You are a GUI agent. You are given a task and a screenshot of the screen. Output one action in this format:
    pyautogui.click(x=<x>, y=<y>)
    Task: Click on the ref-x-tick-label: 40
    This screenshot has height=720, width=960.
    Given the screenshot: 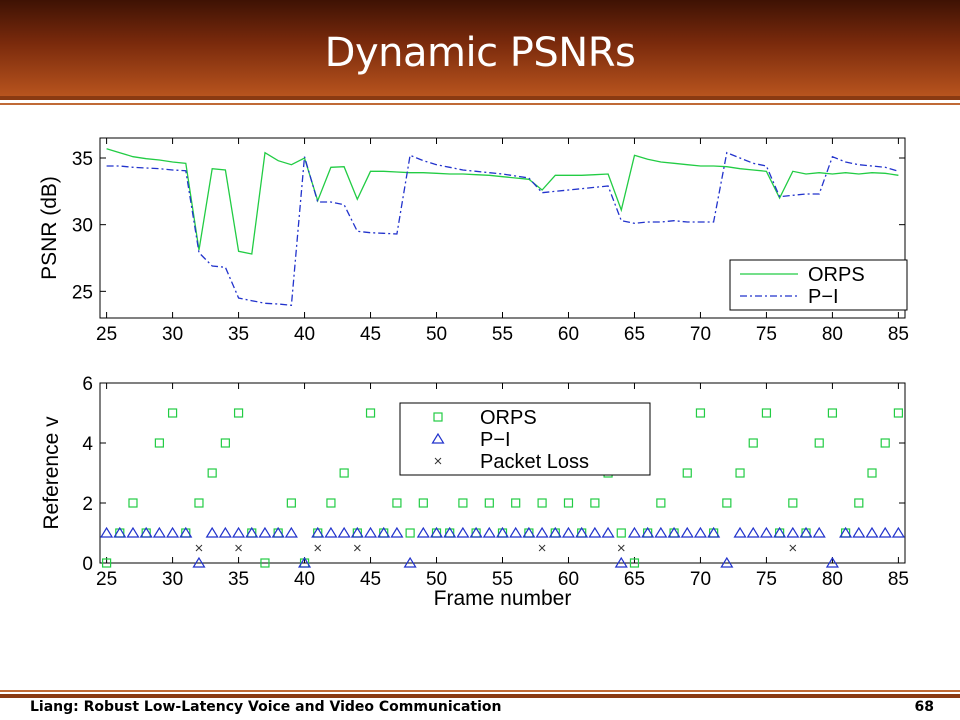 What is the action you would take?
    pyautogui.click(x=304, y=579)
    